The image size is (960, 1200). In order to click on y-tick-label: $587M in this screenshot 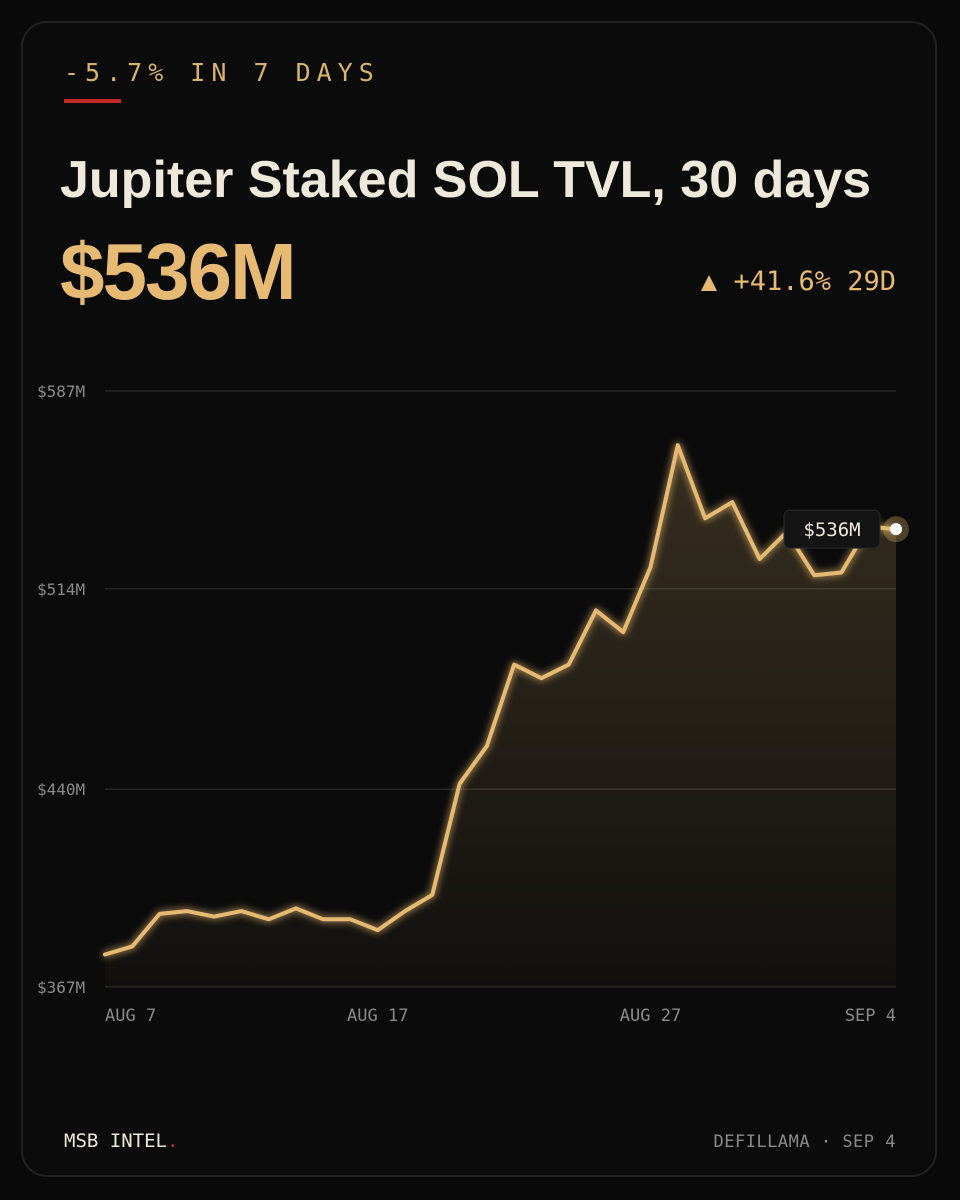, I will do `click(61, 391)`.